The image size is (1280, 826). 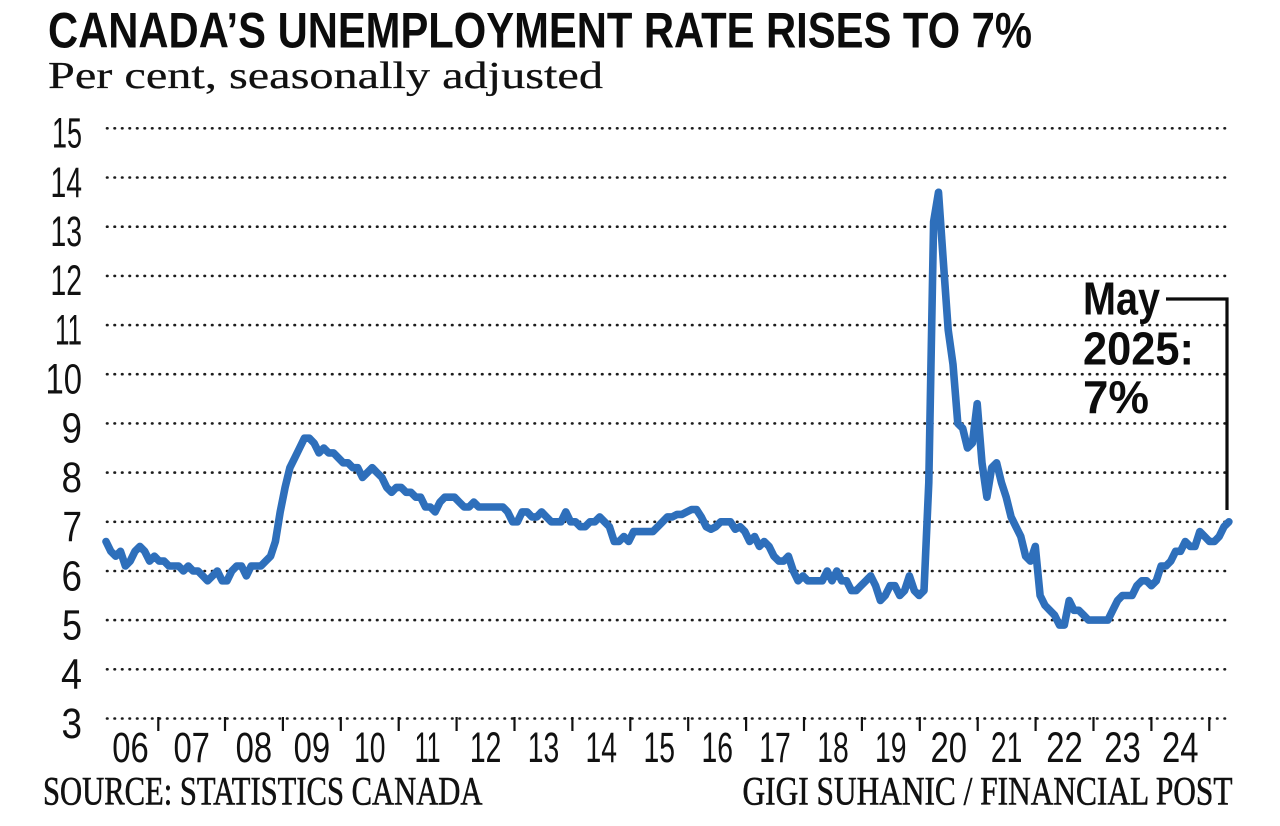 What do you see at coordinates (1138, 349) in the screenshot?
I see `svg-text: 2025:` at bounding box center [1138, 349].